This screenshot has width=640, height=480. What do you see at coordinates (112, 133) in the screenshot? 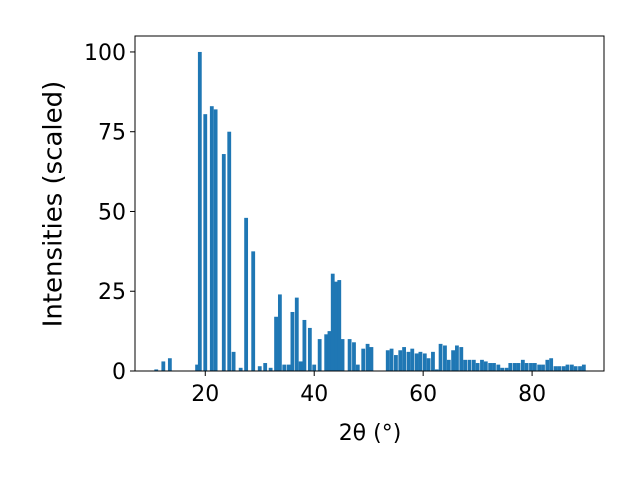
I see `y-tick-label: 75` at bounding box center [112, 133].